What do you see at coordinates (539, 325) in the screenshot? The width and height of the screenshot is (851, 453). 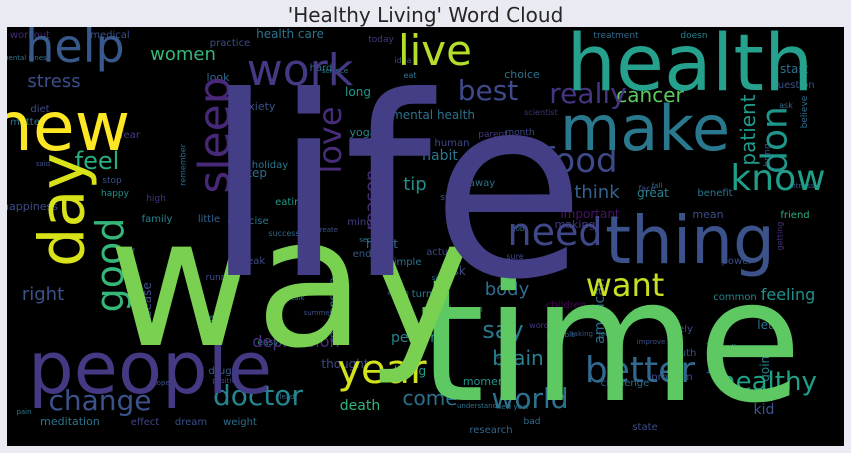 I see `word-word: word` at bounding box center [539, 325].